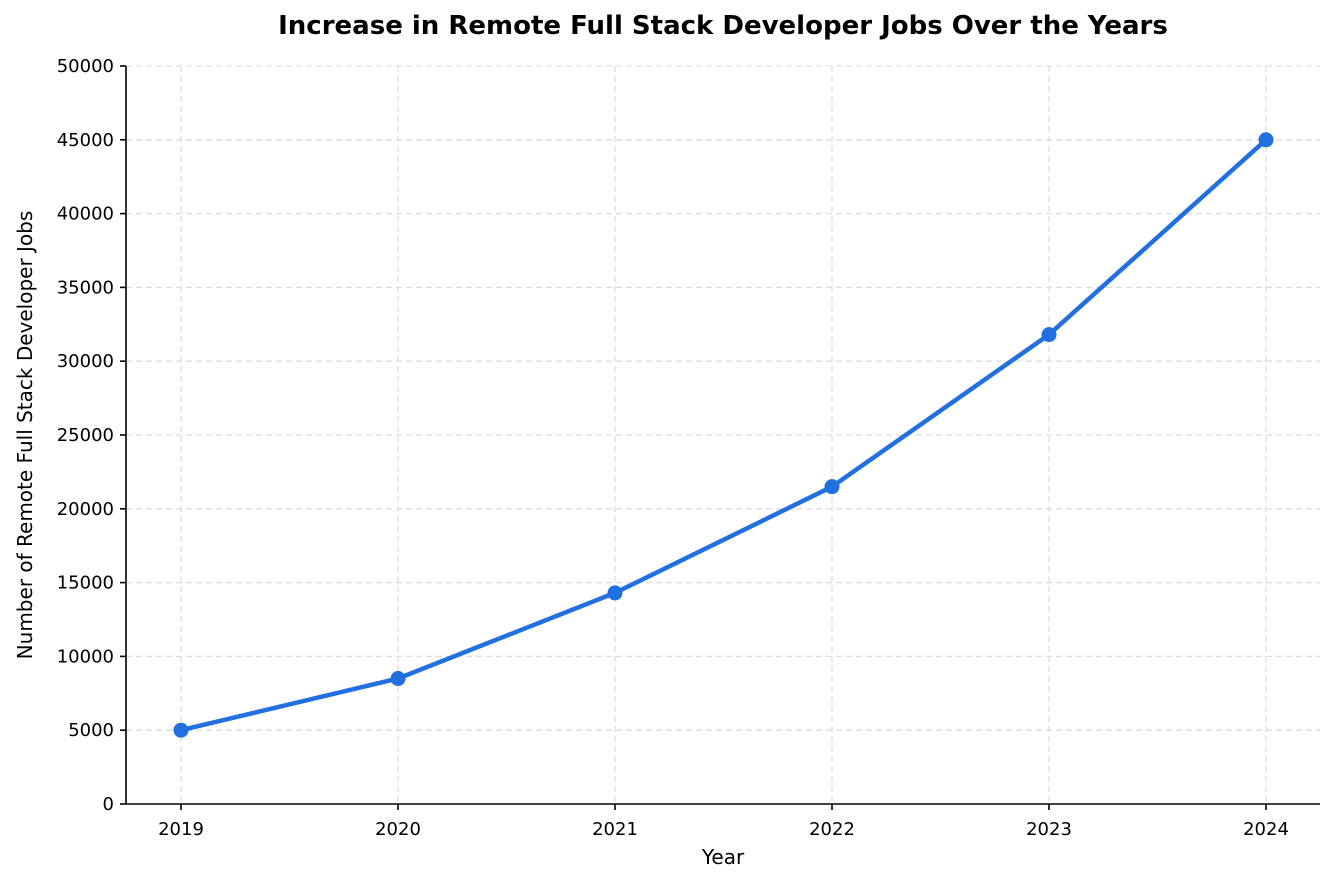  What do you see at coordinates (723, 857) in the screenshot?
I see `x-axis-label: Year` at bounding box center [723, 857].